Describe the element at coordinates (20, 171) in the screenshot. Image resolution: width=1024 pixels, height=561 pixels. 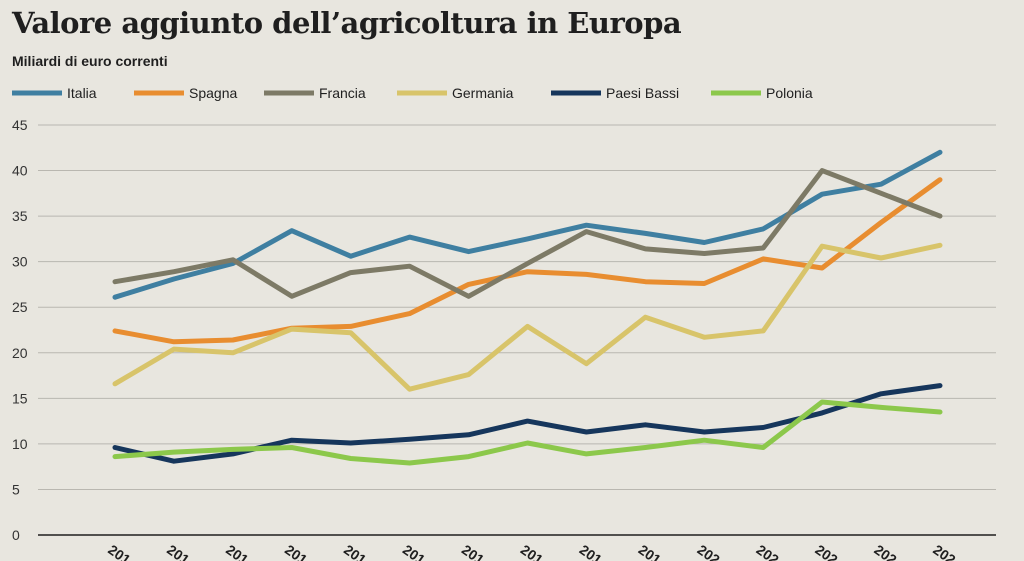
I see `y-tick-label-40: 40` at that location.